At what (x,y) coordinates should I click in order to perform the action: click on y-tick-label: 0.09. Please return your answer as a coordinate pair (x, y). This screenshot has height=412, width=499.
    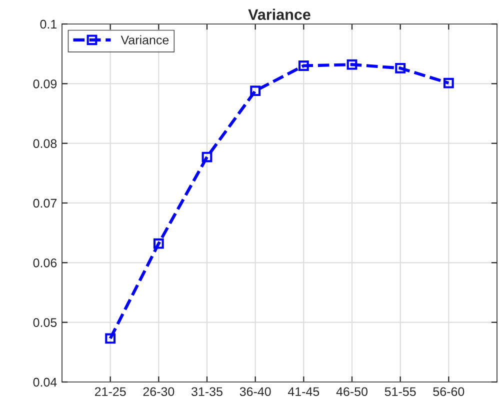
    Looking at the image, I should click on (45, 83).